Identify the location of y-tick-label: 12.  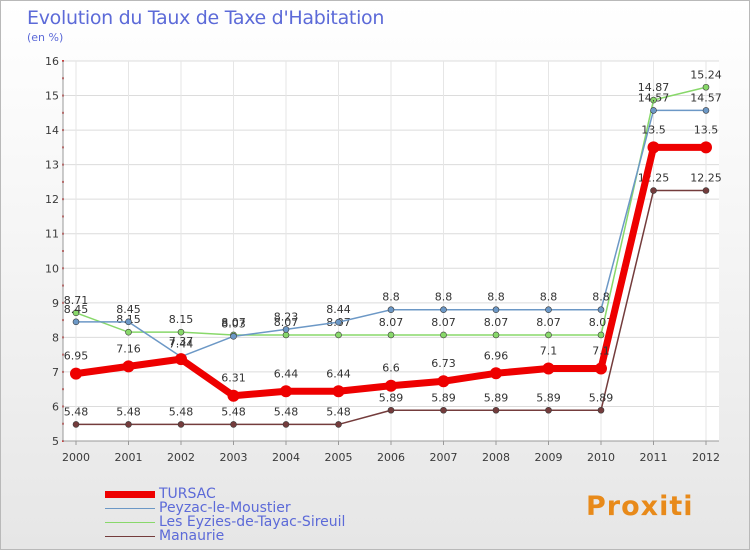
(52, 199).